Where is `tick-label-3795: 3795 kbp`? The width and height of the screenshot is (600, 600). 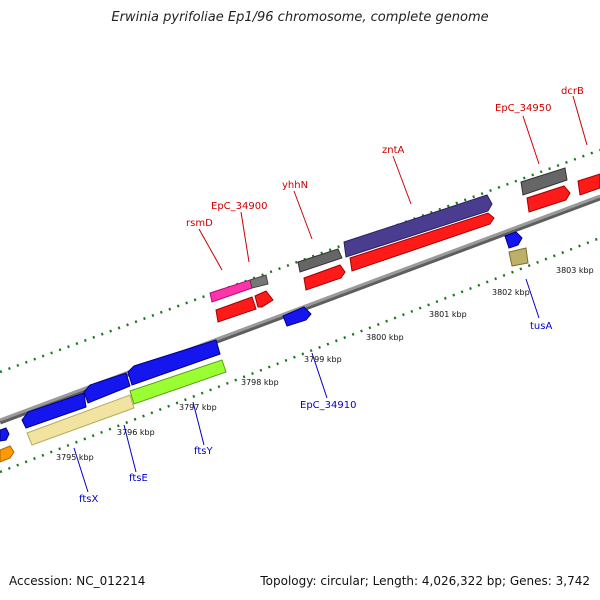 tick-label-3795: 3795 kbp is located at coordinates (75, 457).